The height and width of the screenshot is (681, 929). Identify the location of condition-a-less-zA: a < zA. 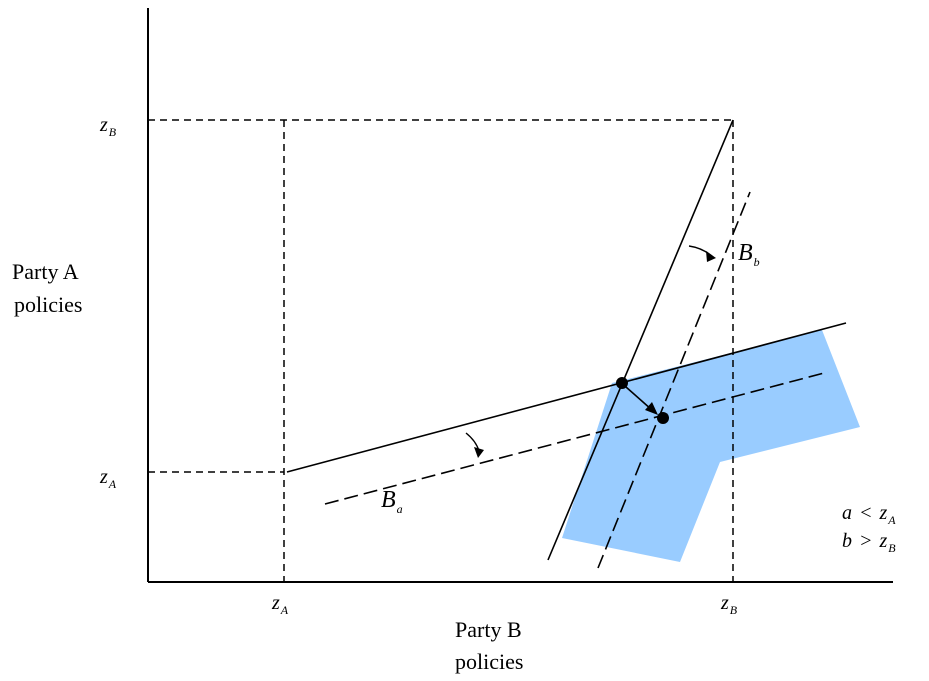
(869, 514).